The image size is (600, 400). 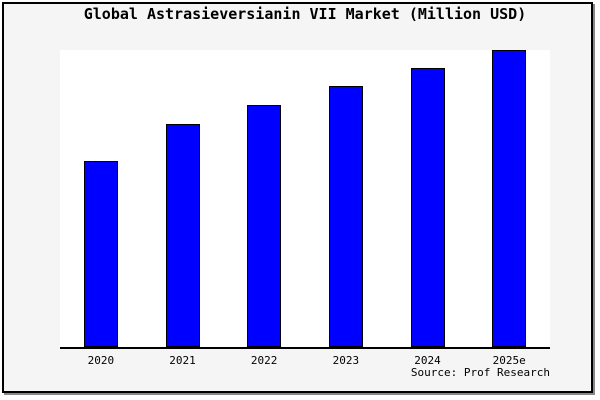 What do you see at coordinates (101, 360) in the screenshot?
I see `x-axis-label-2020: 2020` at bounding box center [101, 360].